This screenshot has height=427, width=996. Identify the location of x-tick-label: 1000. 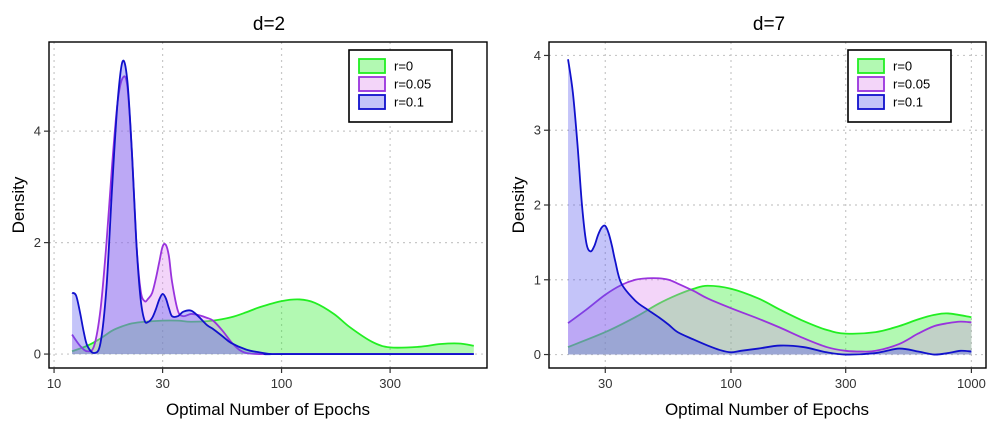
(971, 383).